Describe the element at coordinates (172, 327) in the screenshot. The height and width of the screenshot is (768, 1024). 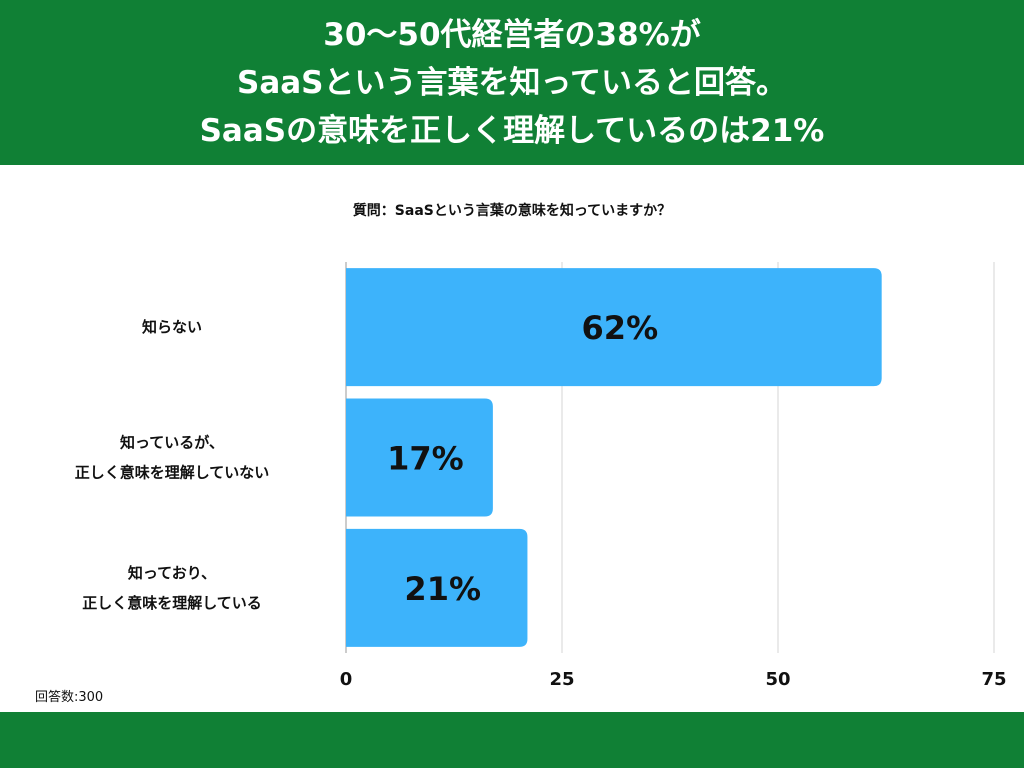
I see `category-label-0-0: 知らない` at that location.